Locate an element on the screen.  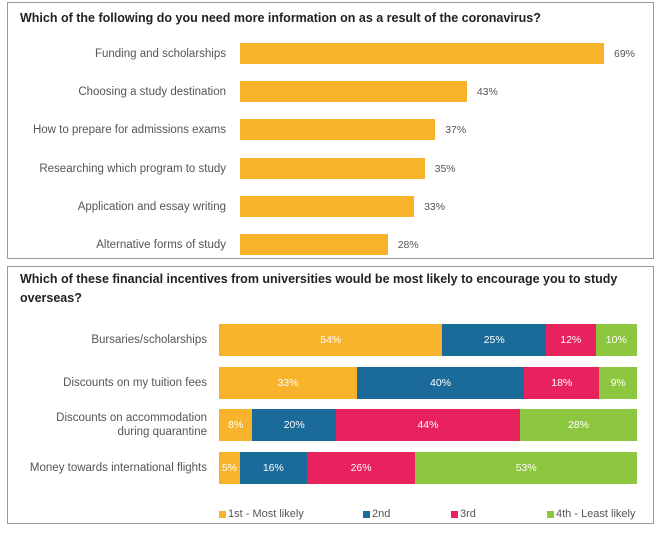
chart-1-category-label: Choosing a study destination is located at coordinates (152, 92).